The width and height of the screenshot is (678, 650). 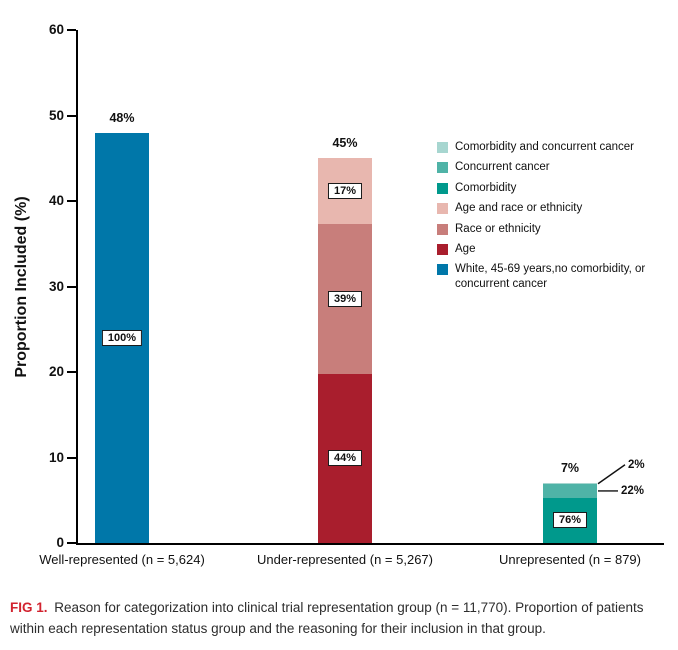 I want to click on bar-total-label: 45%, so click(x=345, y=143).